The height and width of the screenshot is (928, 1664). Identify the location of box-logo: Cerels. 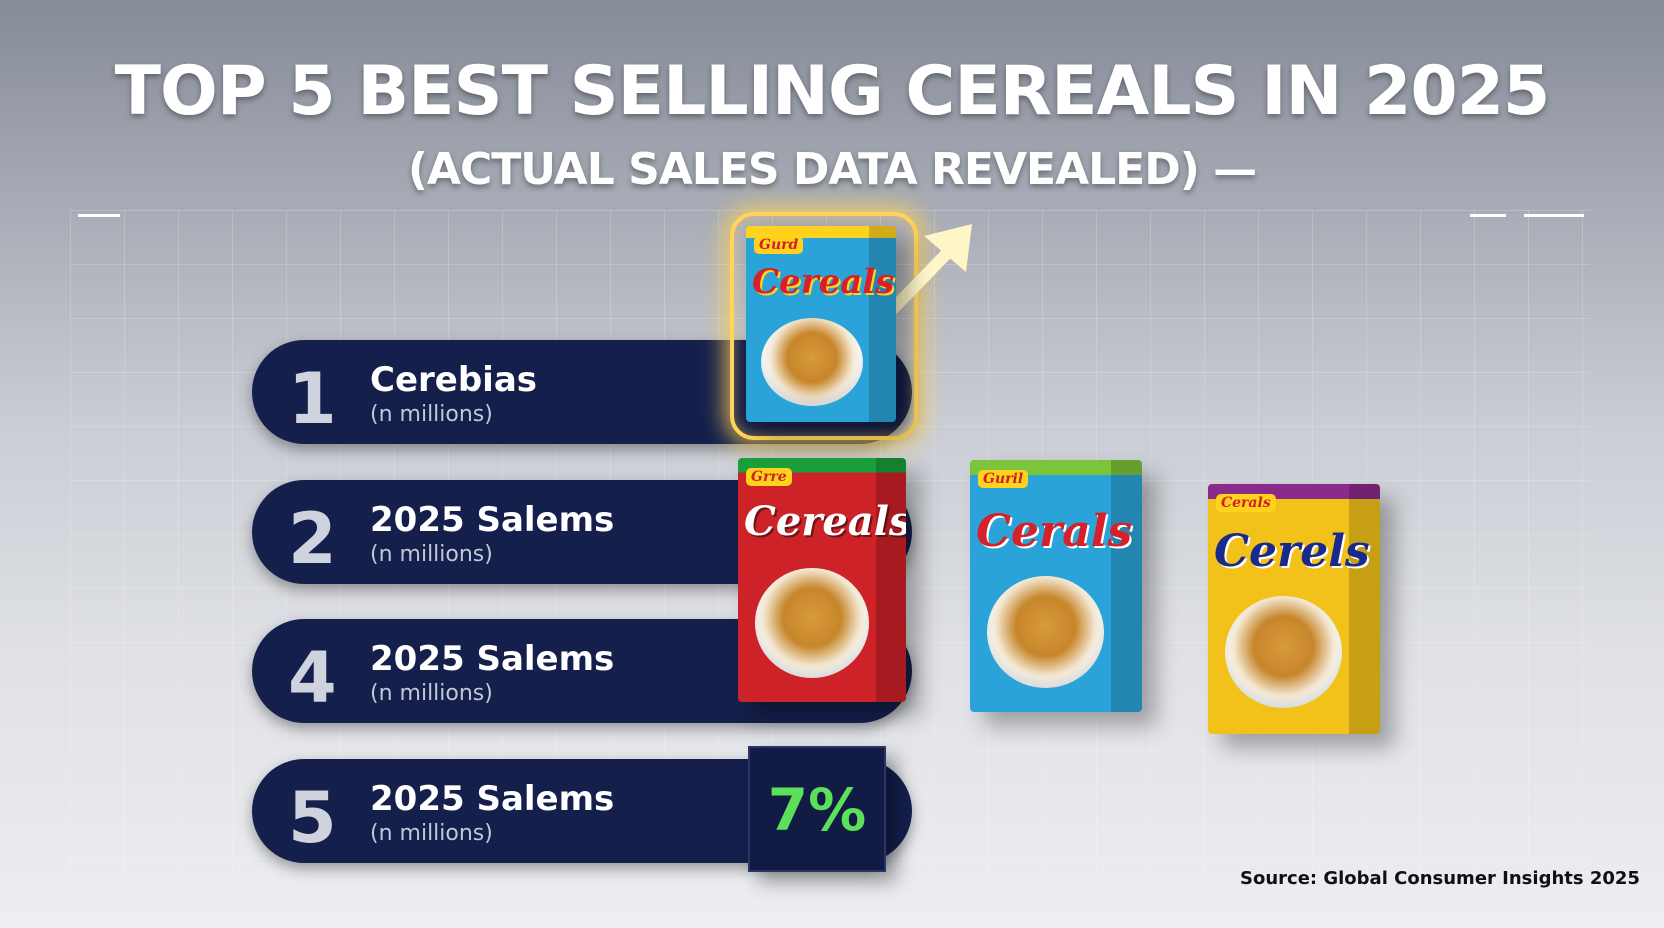
(1292, 551).